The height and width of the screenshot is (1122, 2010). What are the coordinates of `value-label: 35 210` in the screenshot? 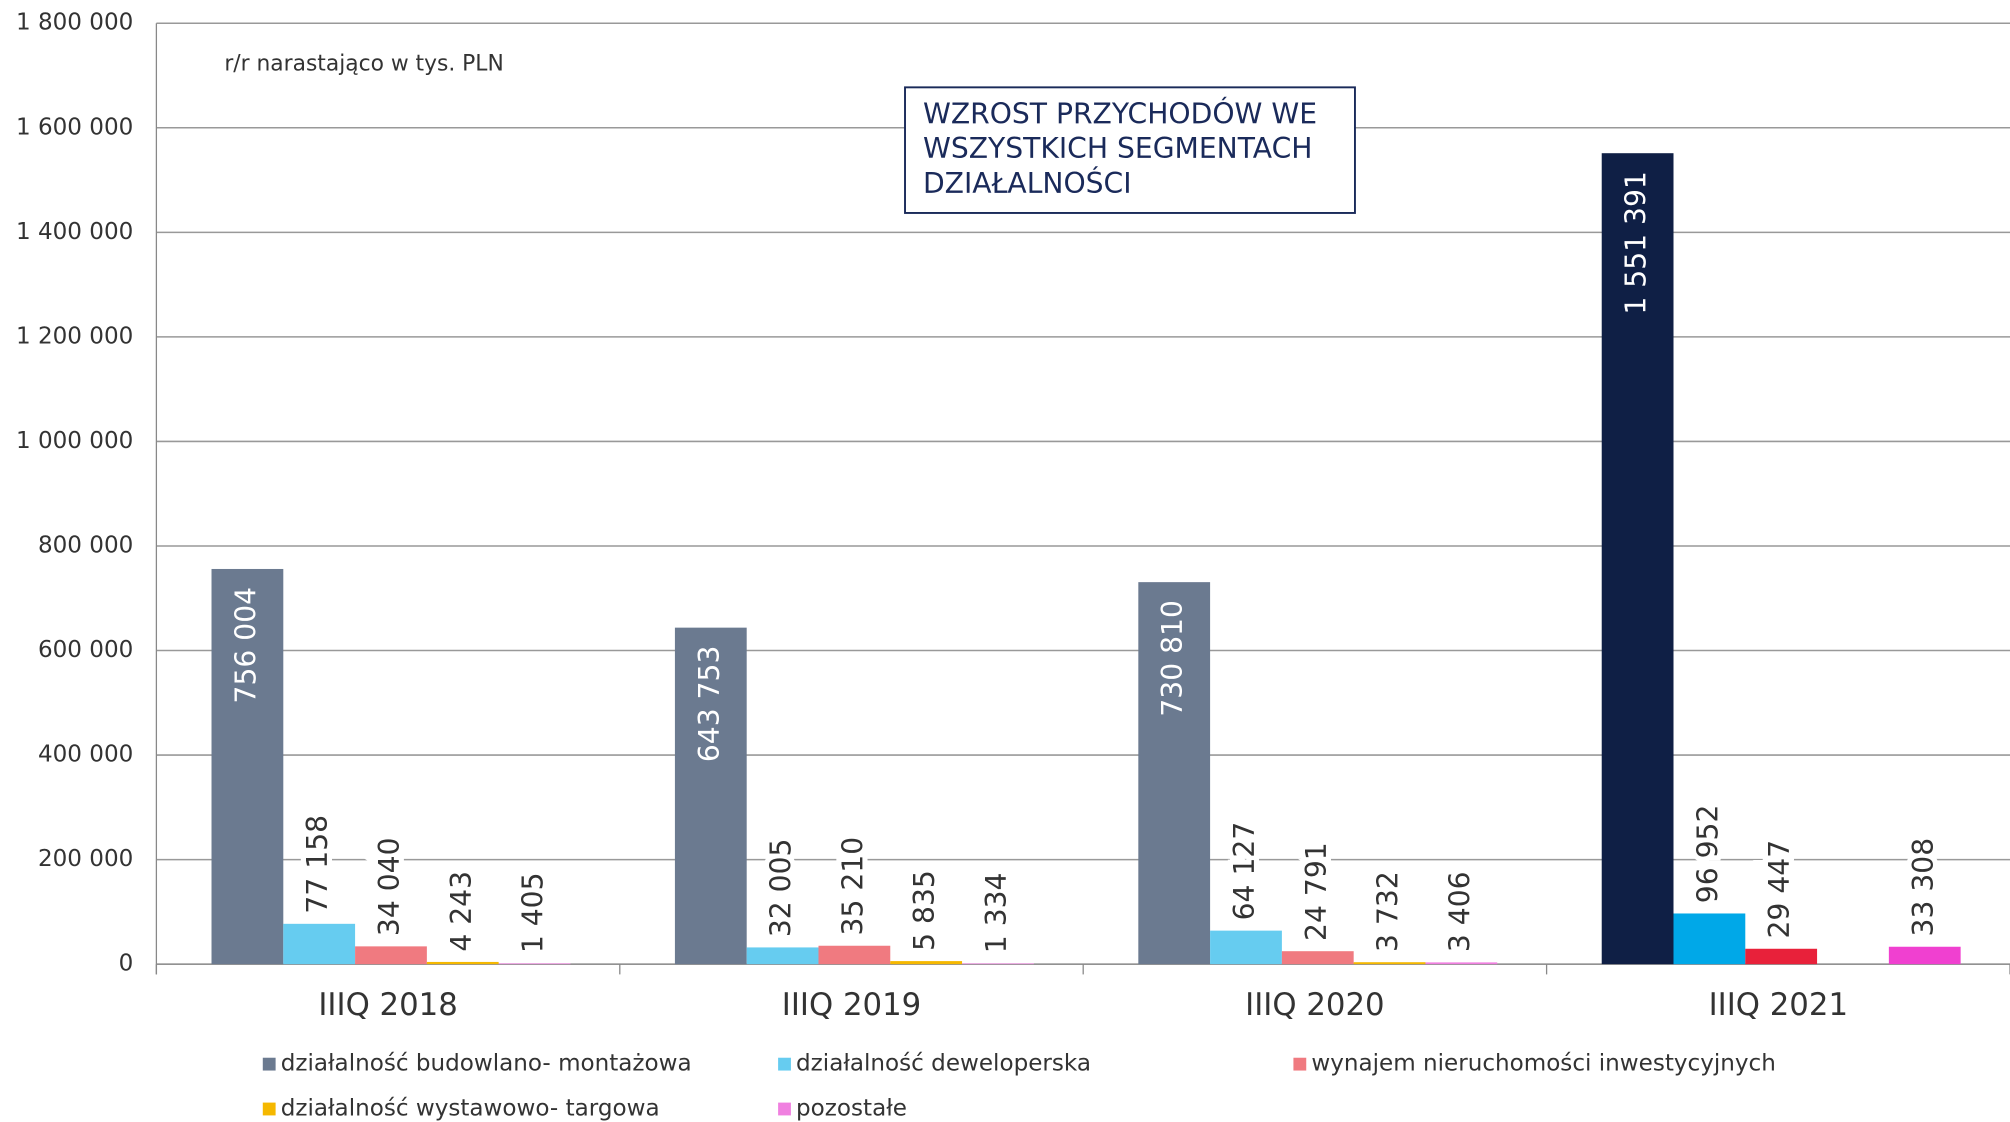 It's located at (852, 886).